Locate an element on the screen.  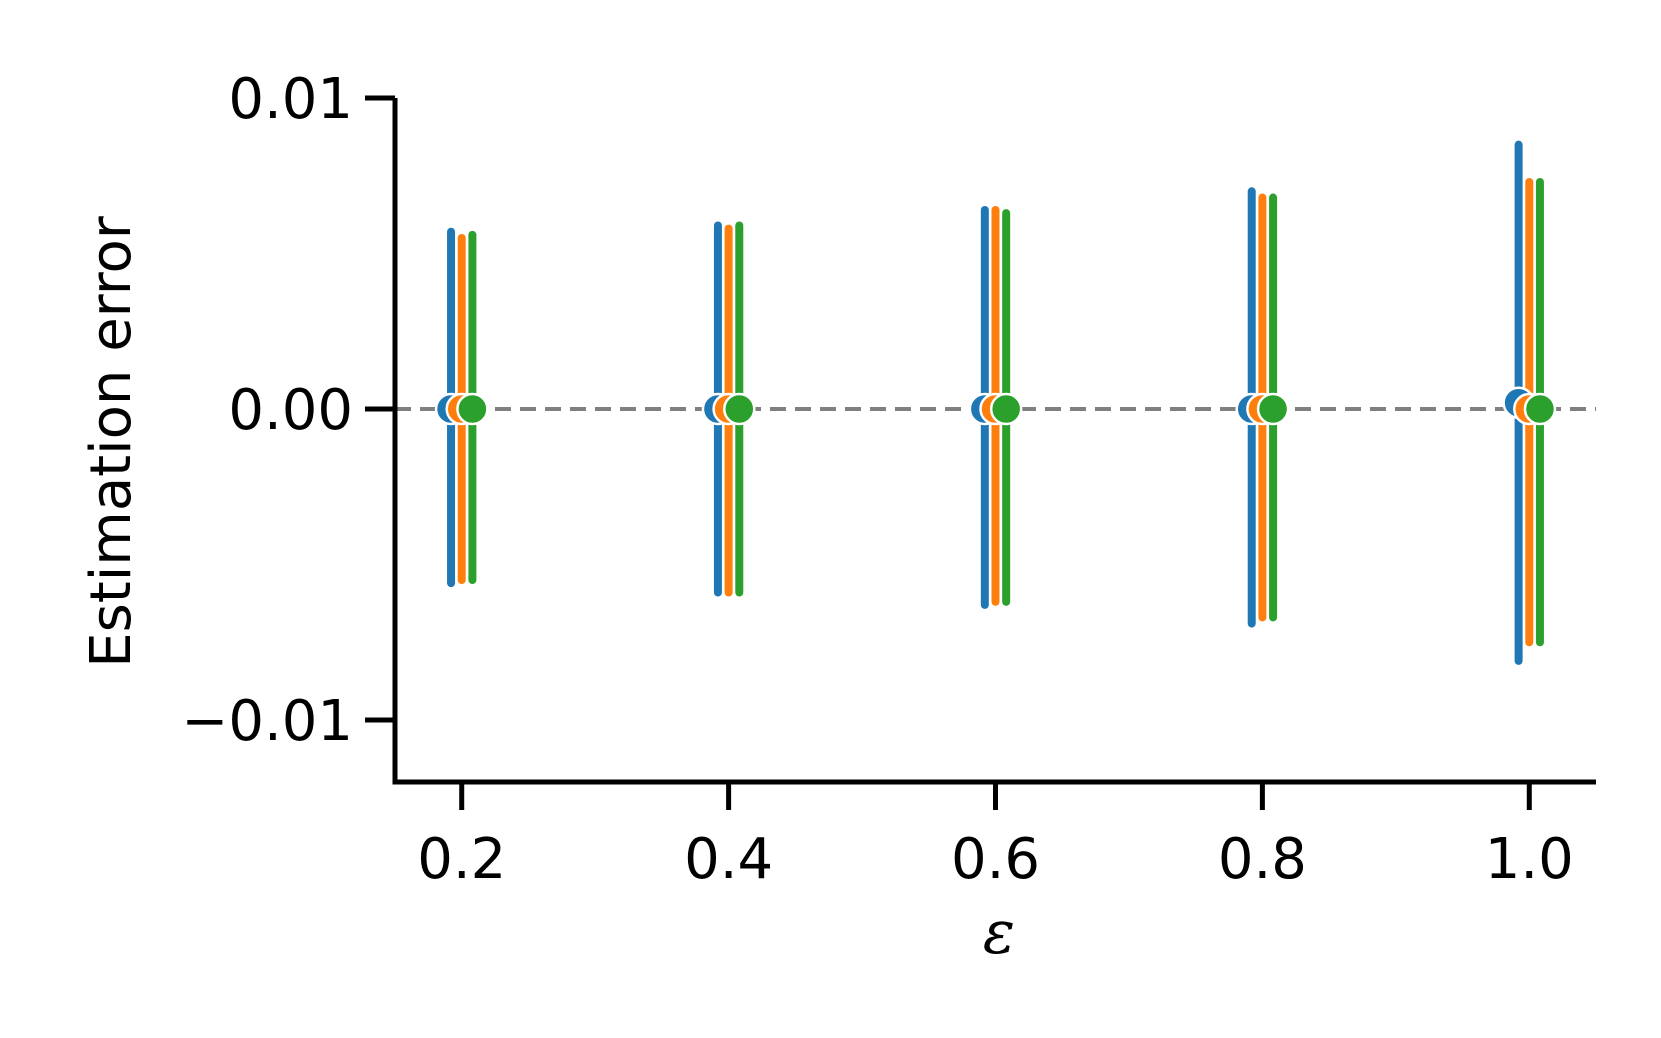
x-axis-title: ε is located at coordinates (999, 933).